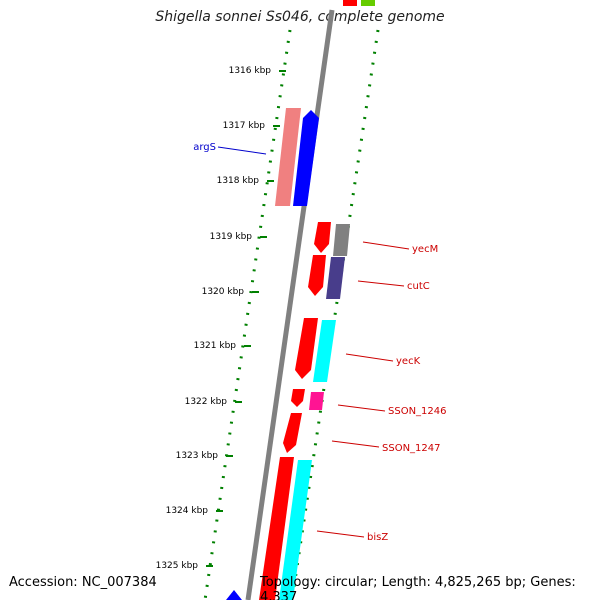 The height and width of the screenshot is (600, 600). Describe the element at coordinates (418, 286) in the screenshot. I see `gene-label-cutC: cutC` at that location.